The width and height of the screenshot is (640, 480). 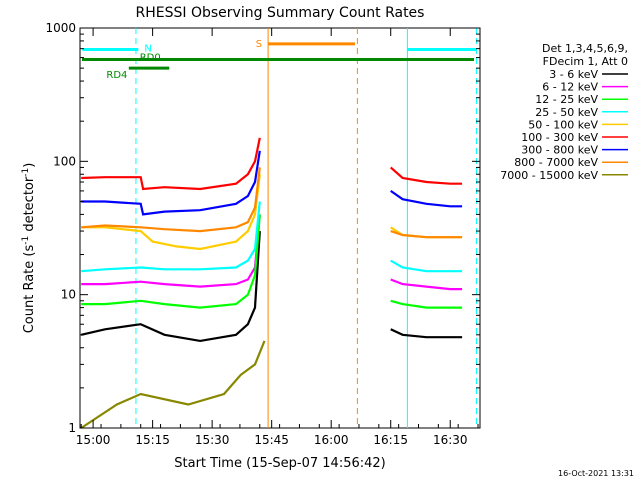 I want to click on legend-label: 3 - 6 keV, so click(x=573, y=74).